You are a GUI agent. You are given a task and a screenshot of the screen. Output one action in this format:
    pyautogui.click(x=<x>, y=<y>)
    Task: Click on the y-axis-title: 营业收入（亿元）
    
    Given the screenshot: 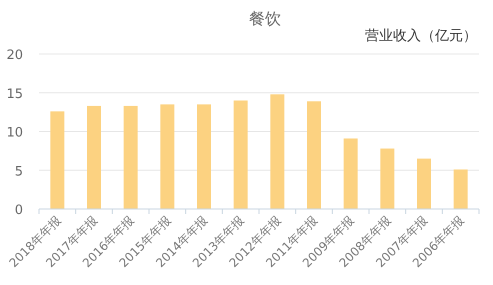 What is the action you would take?
    pyautogui.click(x=421, y=36)
    